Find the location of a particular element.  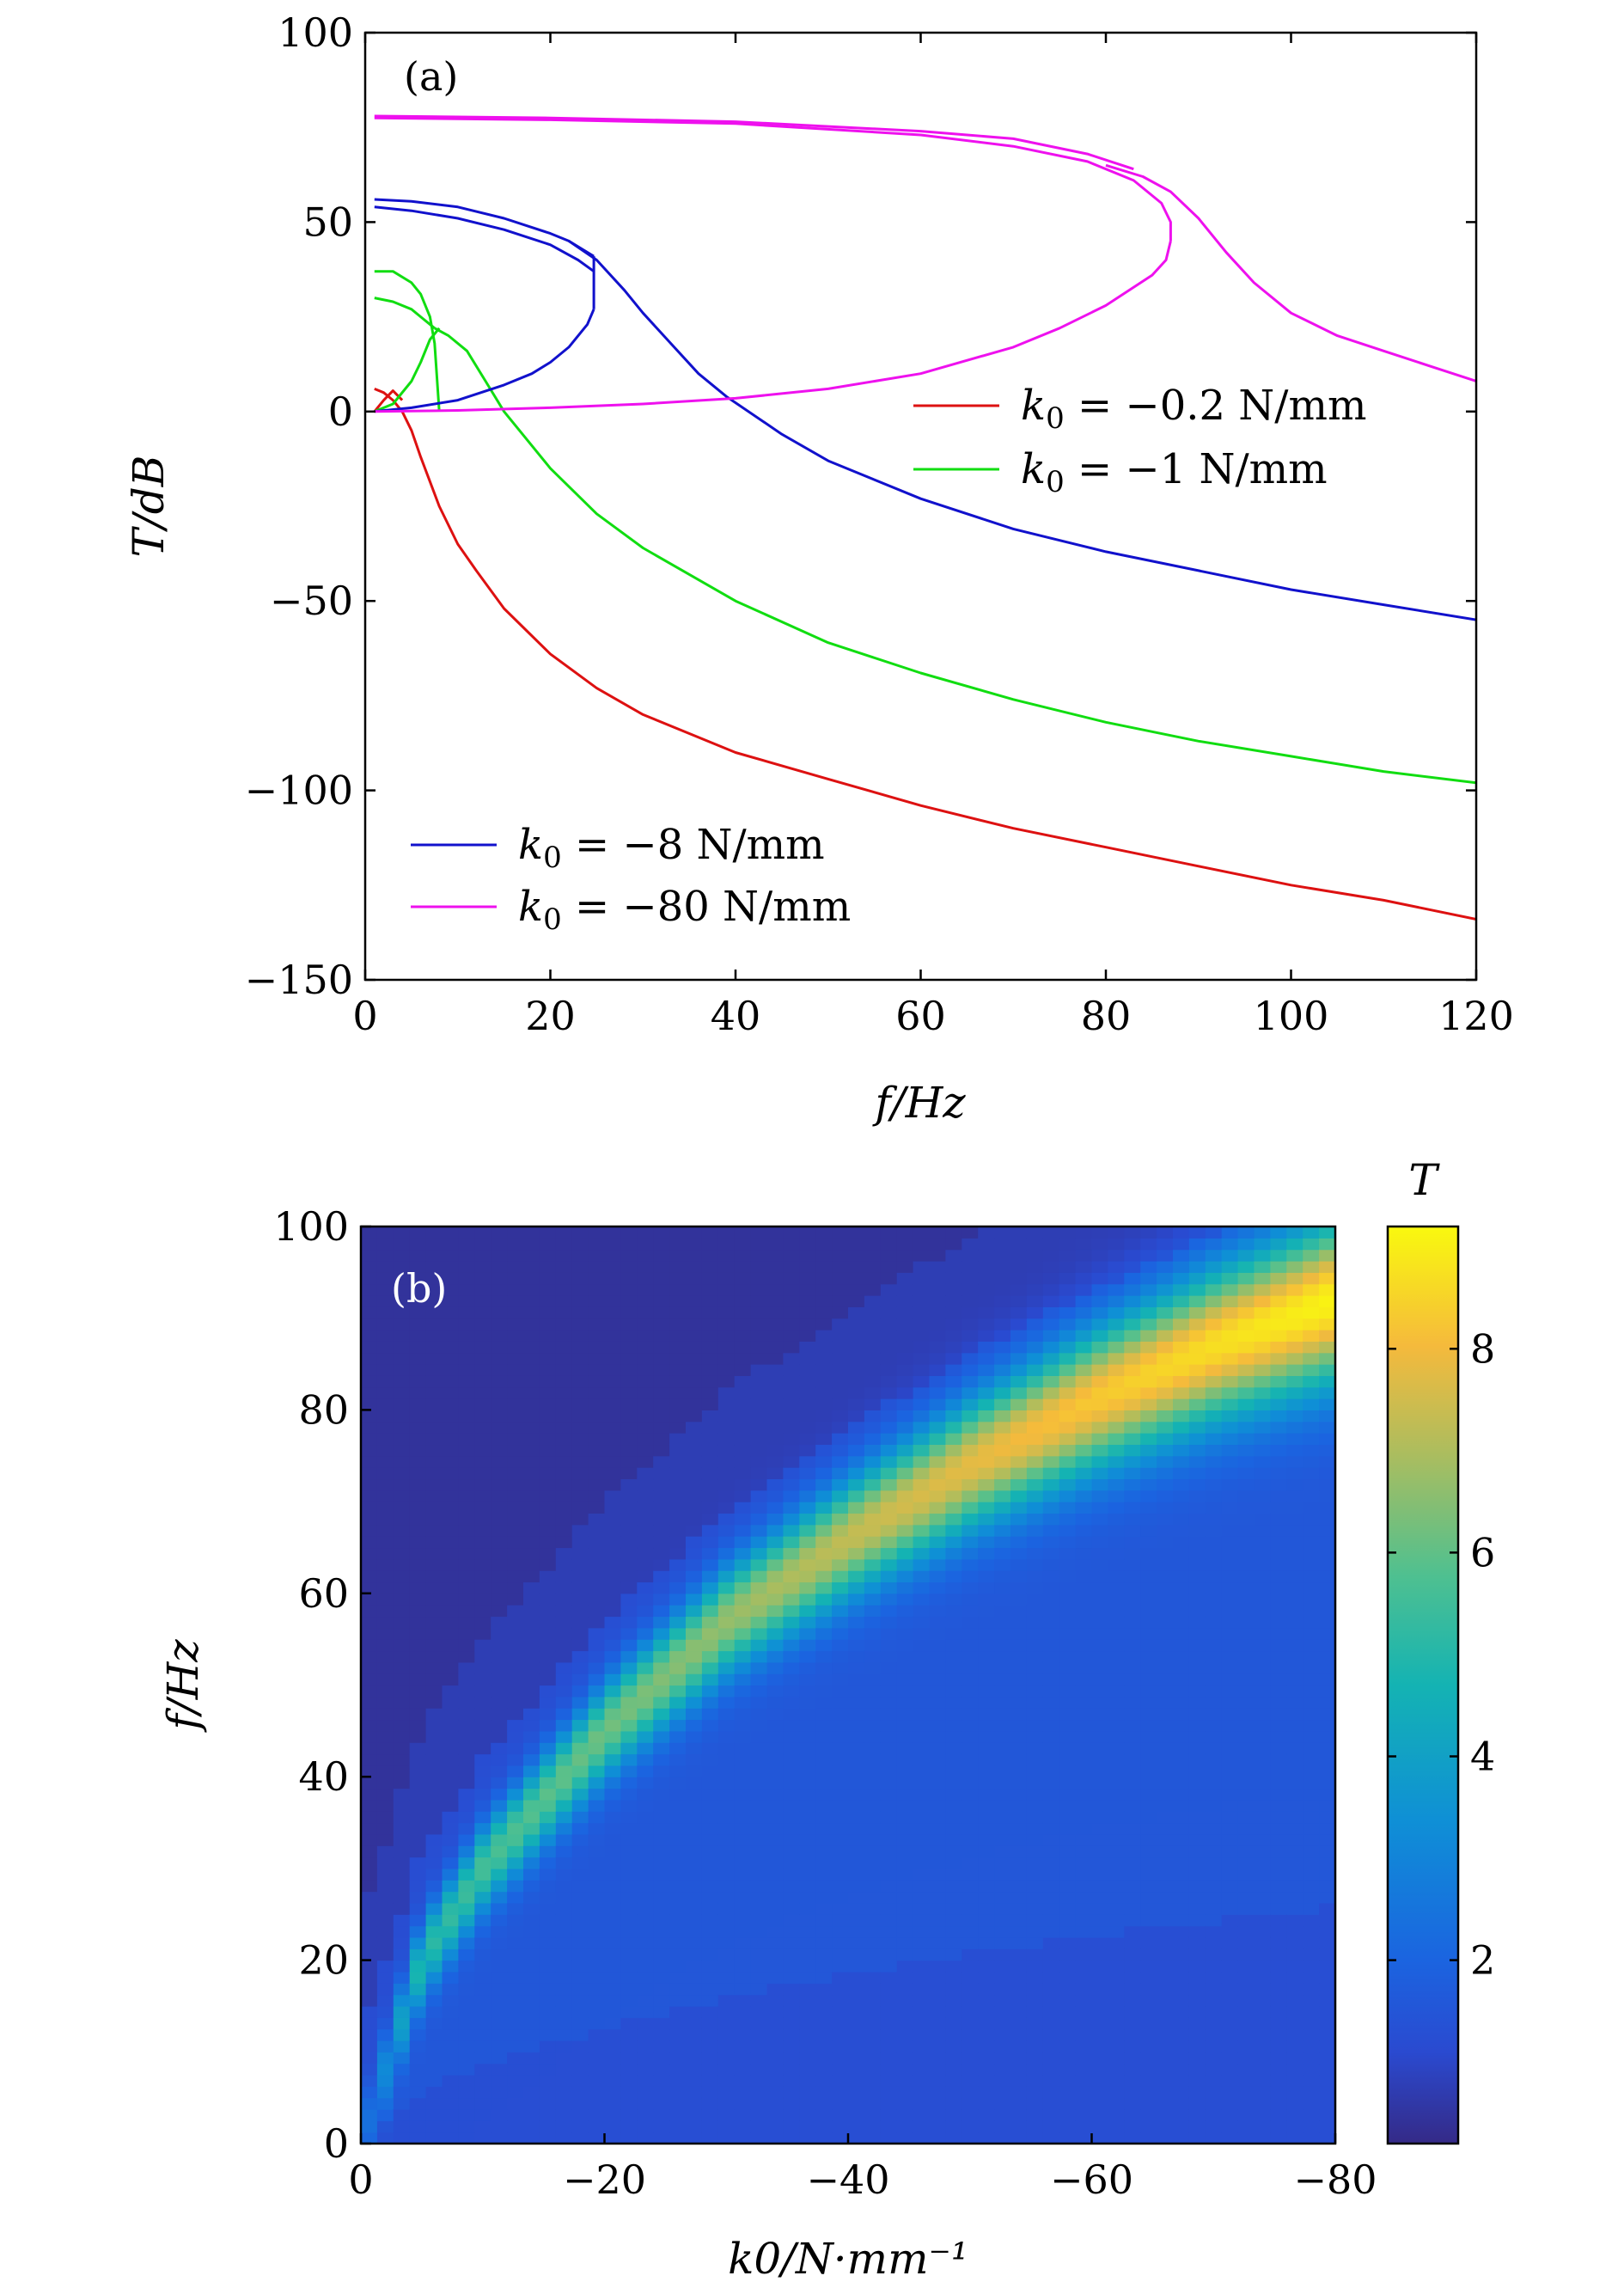

a-x-tick-label: 80 is located at coordinates (1106, 1016).